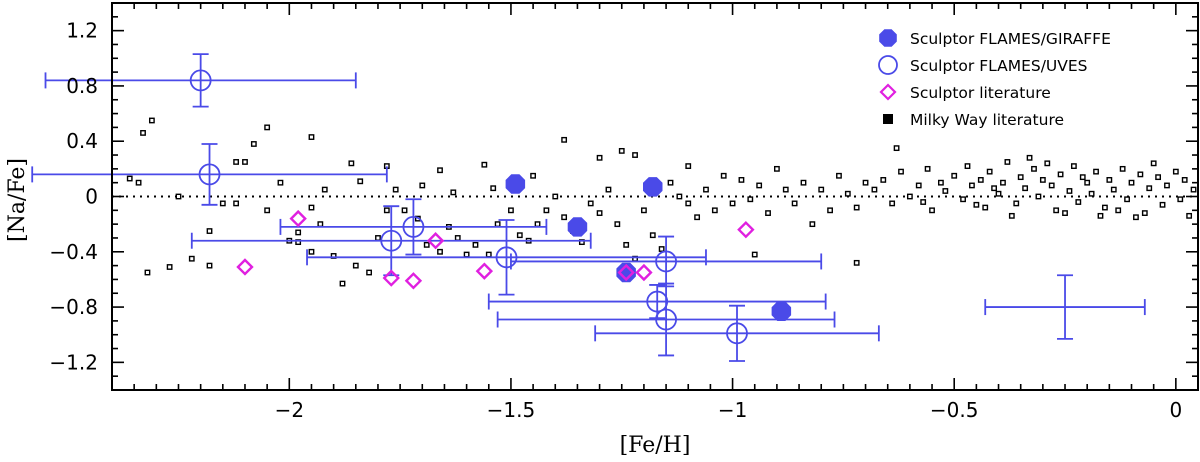 The image size is (1200, 462). I want to click on legend-label: Sculptor FLAMES/UVES, so click(999, 66).